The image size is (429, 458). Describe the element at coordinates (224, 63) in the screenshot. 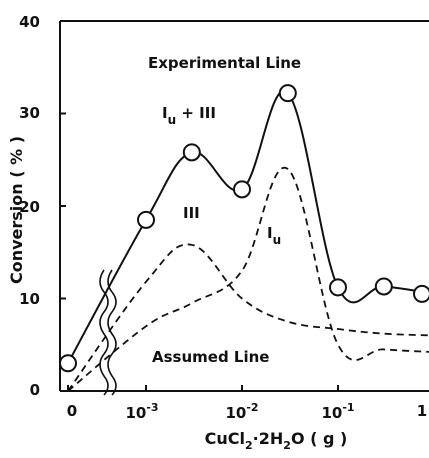

I see `experimental-line-label: Experimental Line` at that location.